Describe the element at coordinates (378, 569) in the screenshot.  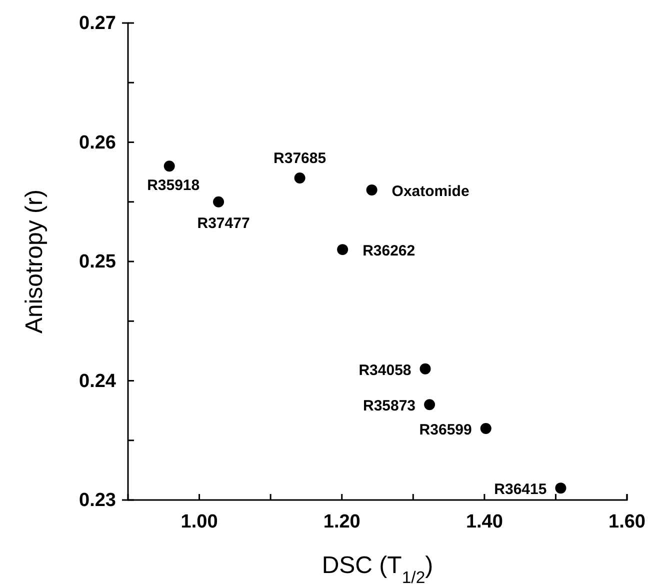
I see `x-axis-title: DSC (T$_{1/2}$)` at that location.